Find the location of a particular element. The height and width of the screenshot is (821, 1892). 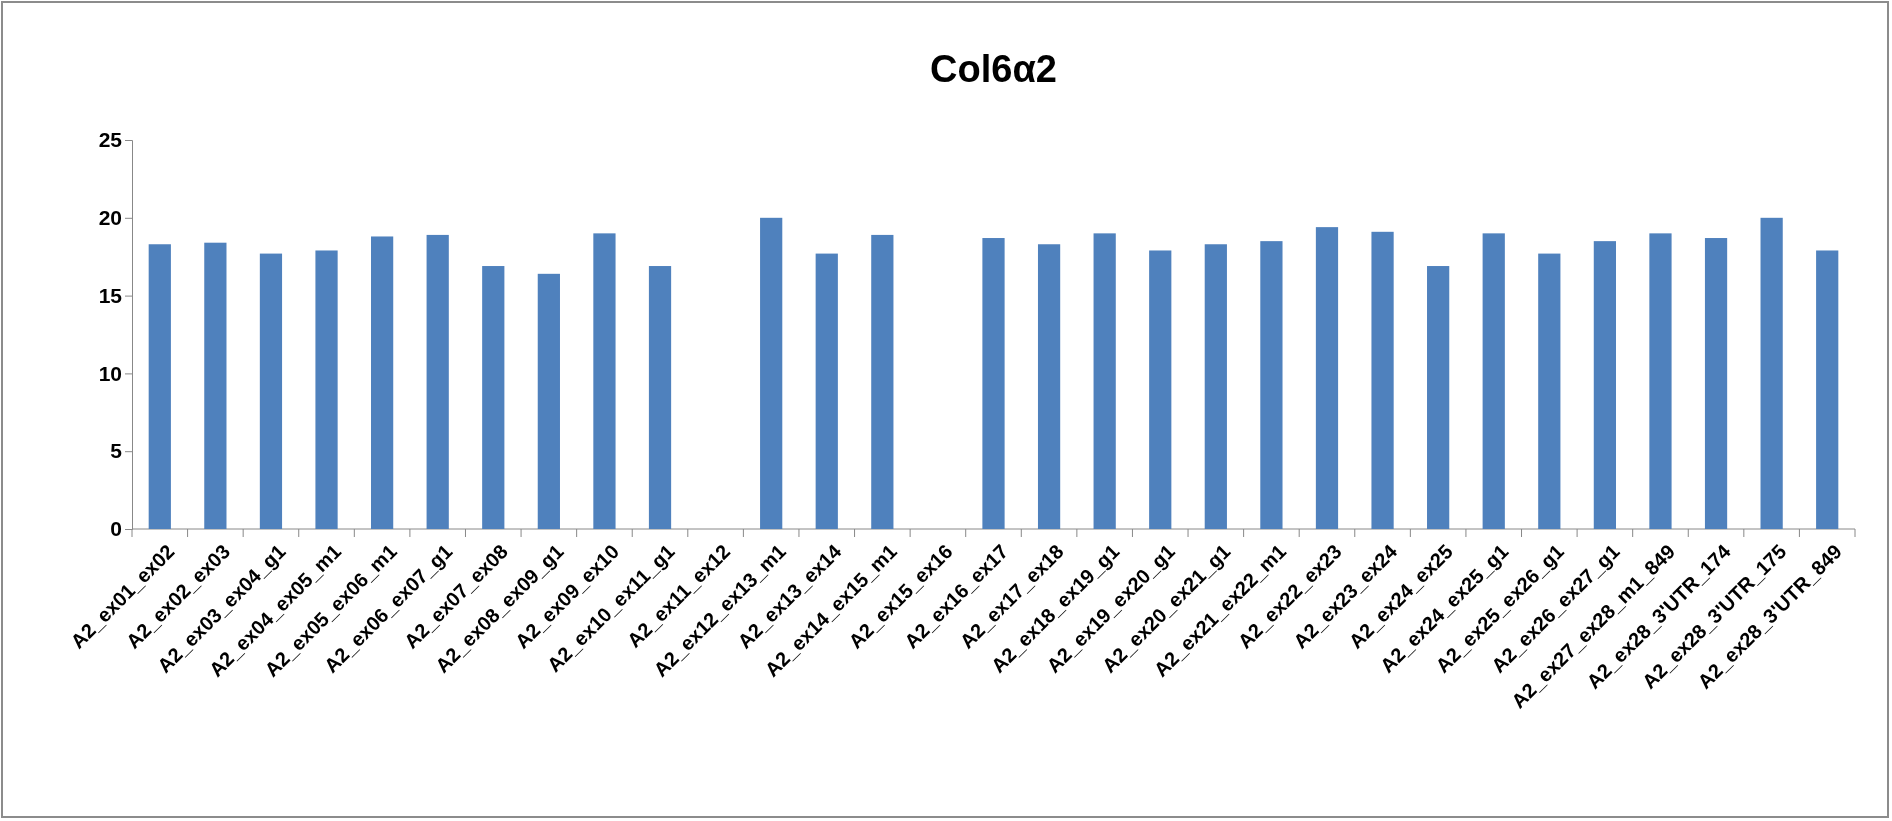

chart-title: Col6α2 is located at coordinates (993, 69).